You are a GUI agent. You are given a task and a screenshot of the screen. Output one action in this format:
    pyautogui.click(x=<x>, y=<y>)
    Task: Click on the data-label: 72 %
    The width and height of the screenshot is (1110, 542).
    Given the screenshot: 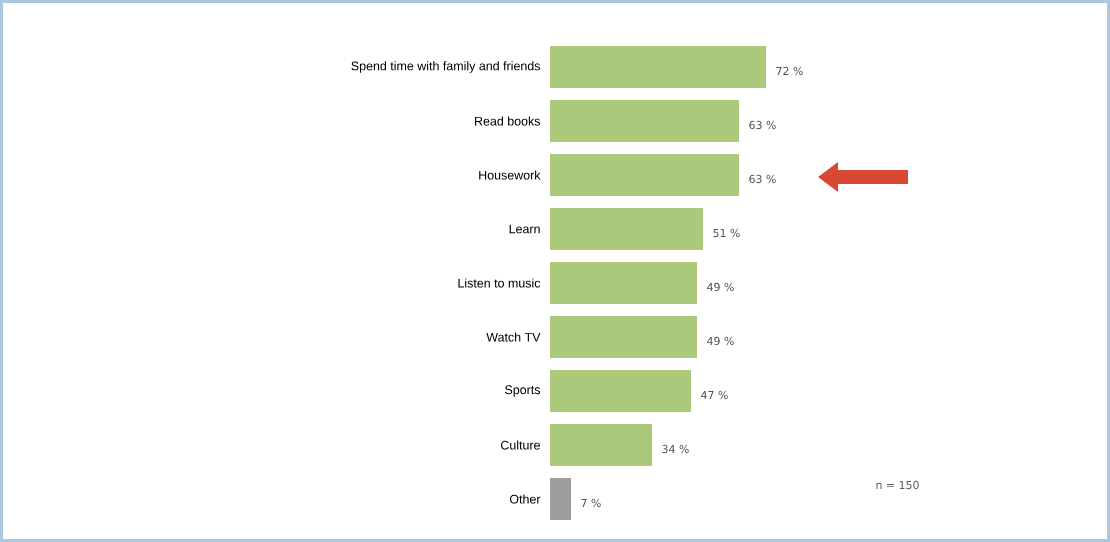 What is the action you would take?
    pyautogui.click(x=789, y=71)
    